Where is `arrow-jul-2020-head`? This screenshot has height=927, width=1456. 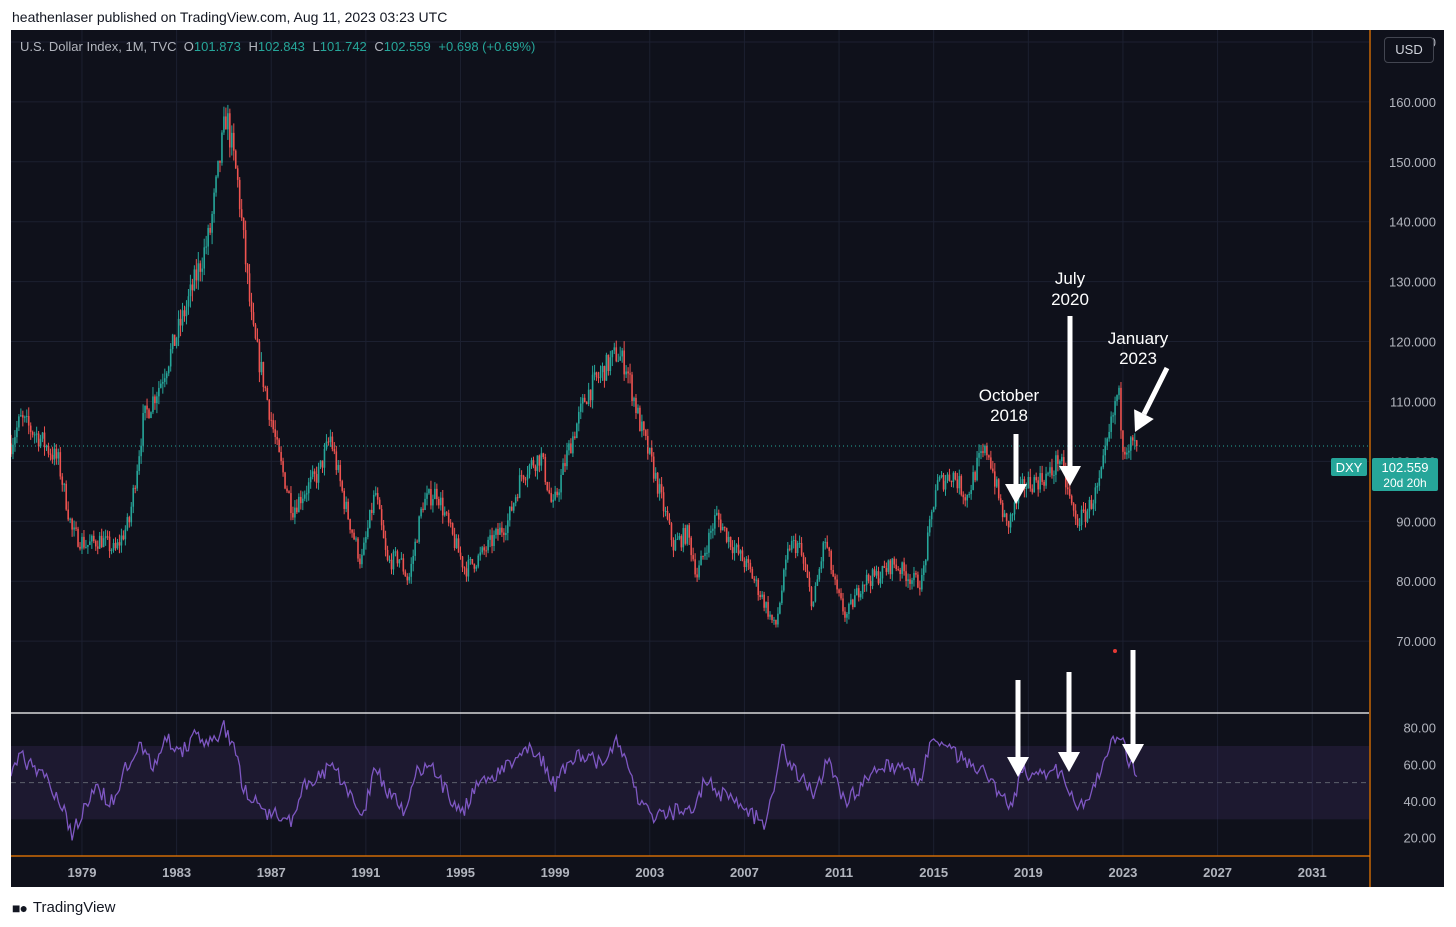
arrow-jul-2020-head is located at coordinates (1070, 476).